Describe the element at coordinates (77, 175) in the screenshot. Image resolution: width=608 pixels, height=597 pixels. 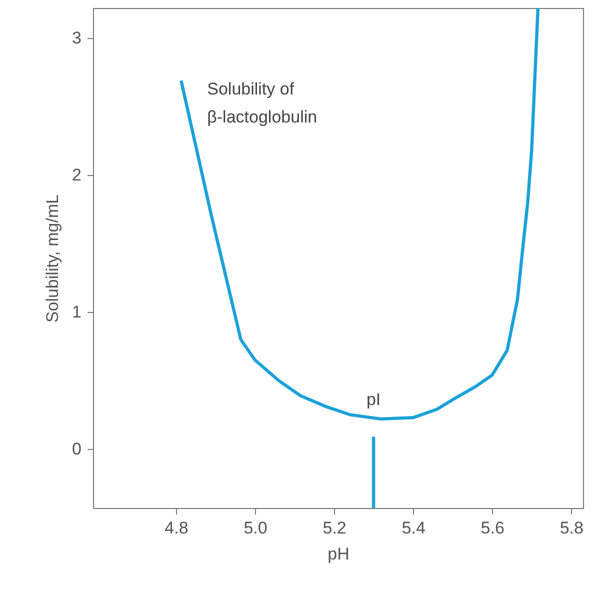
I see `y-tick-label: 2` at that location.